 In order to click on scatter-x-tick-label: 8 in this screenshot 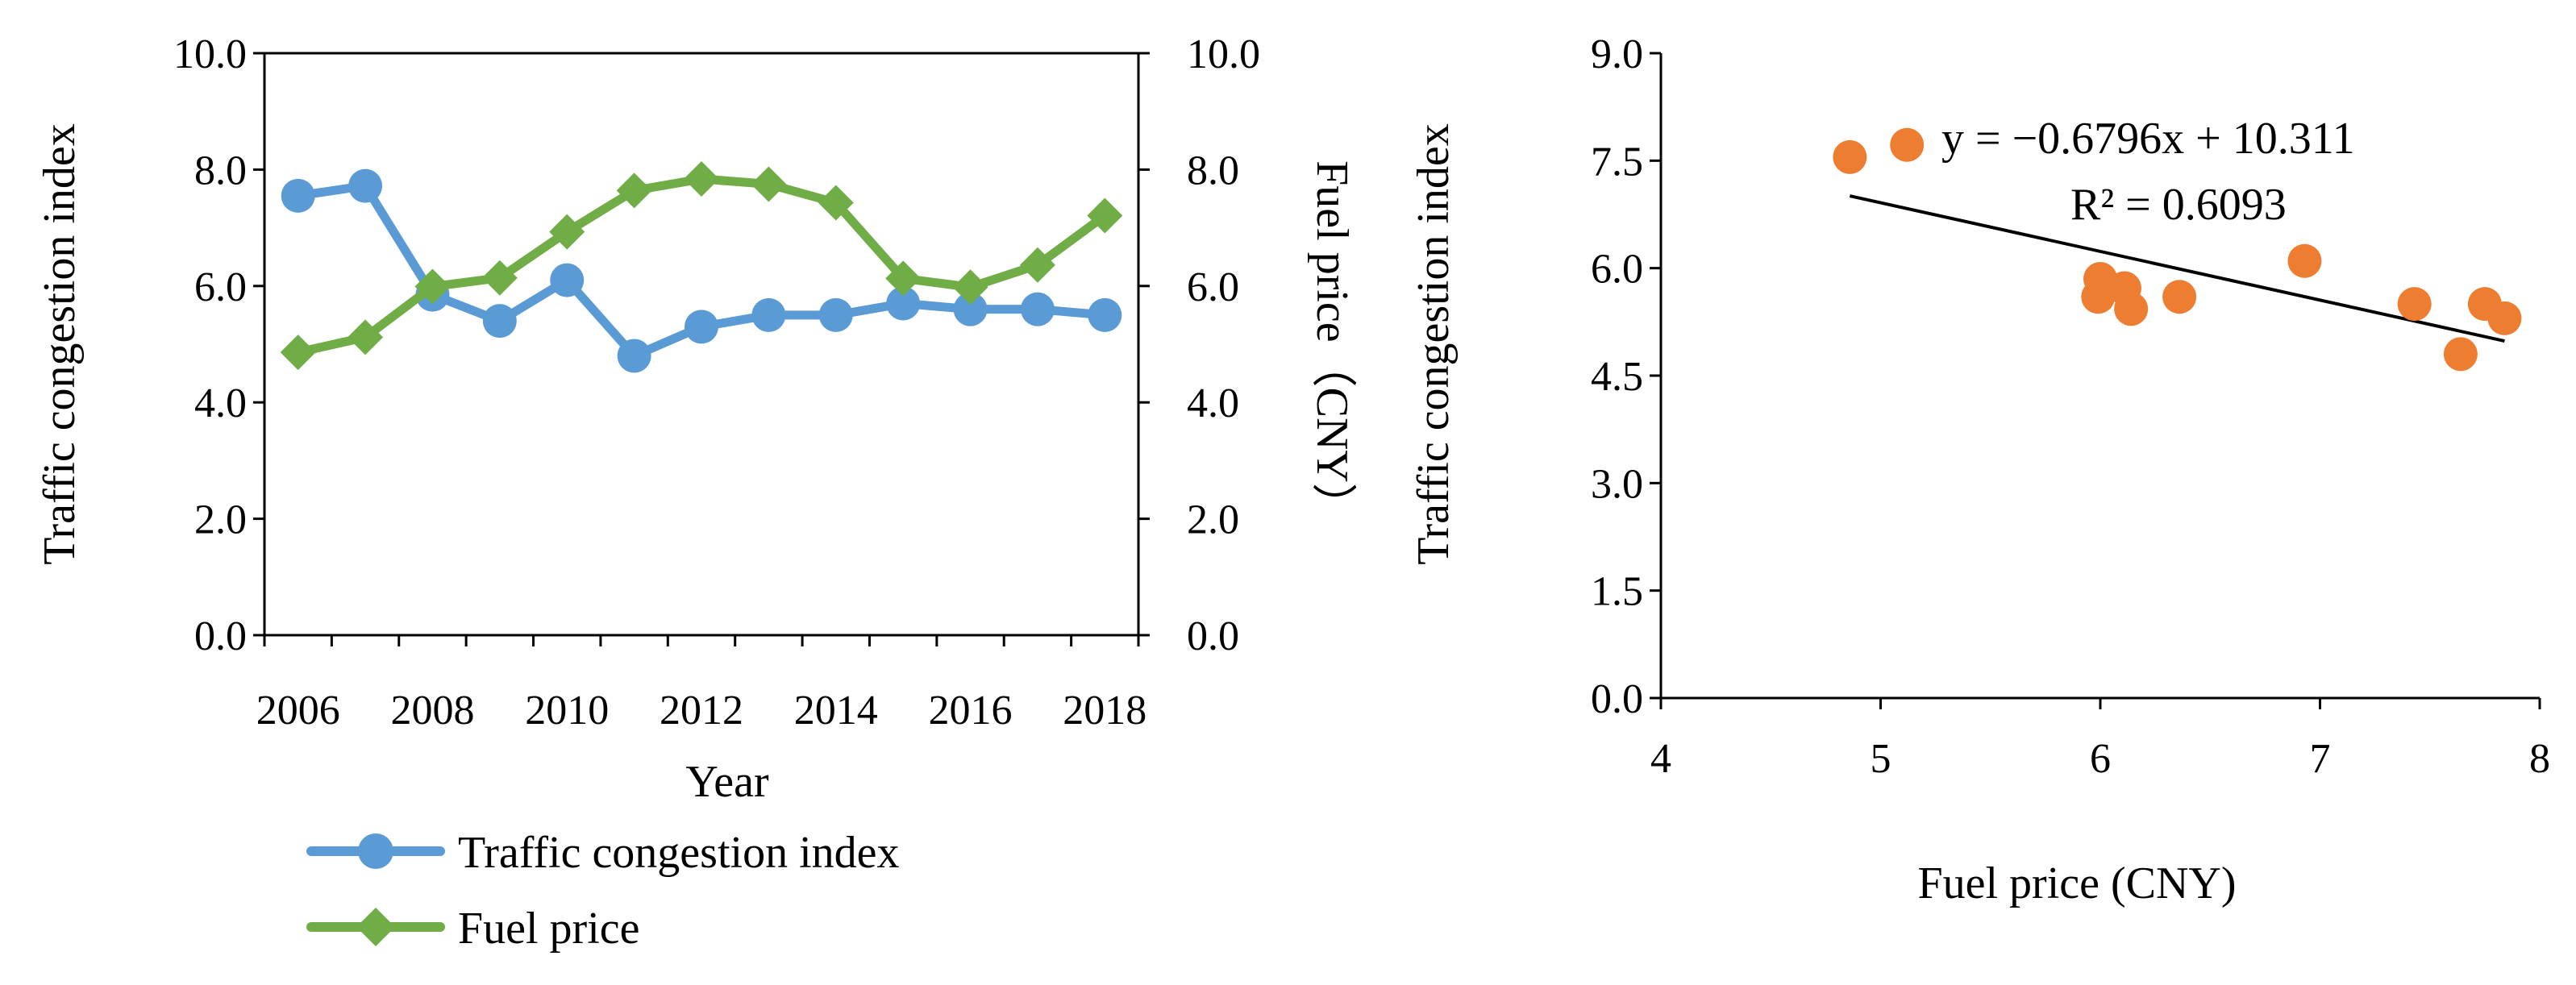, I will do `click(2539, 759)`.